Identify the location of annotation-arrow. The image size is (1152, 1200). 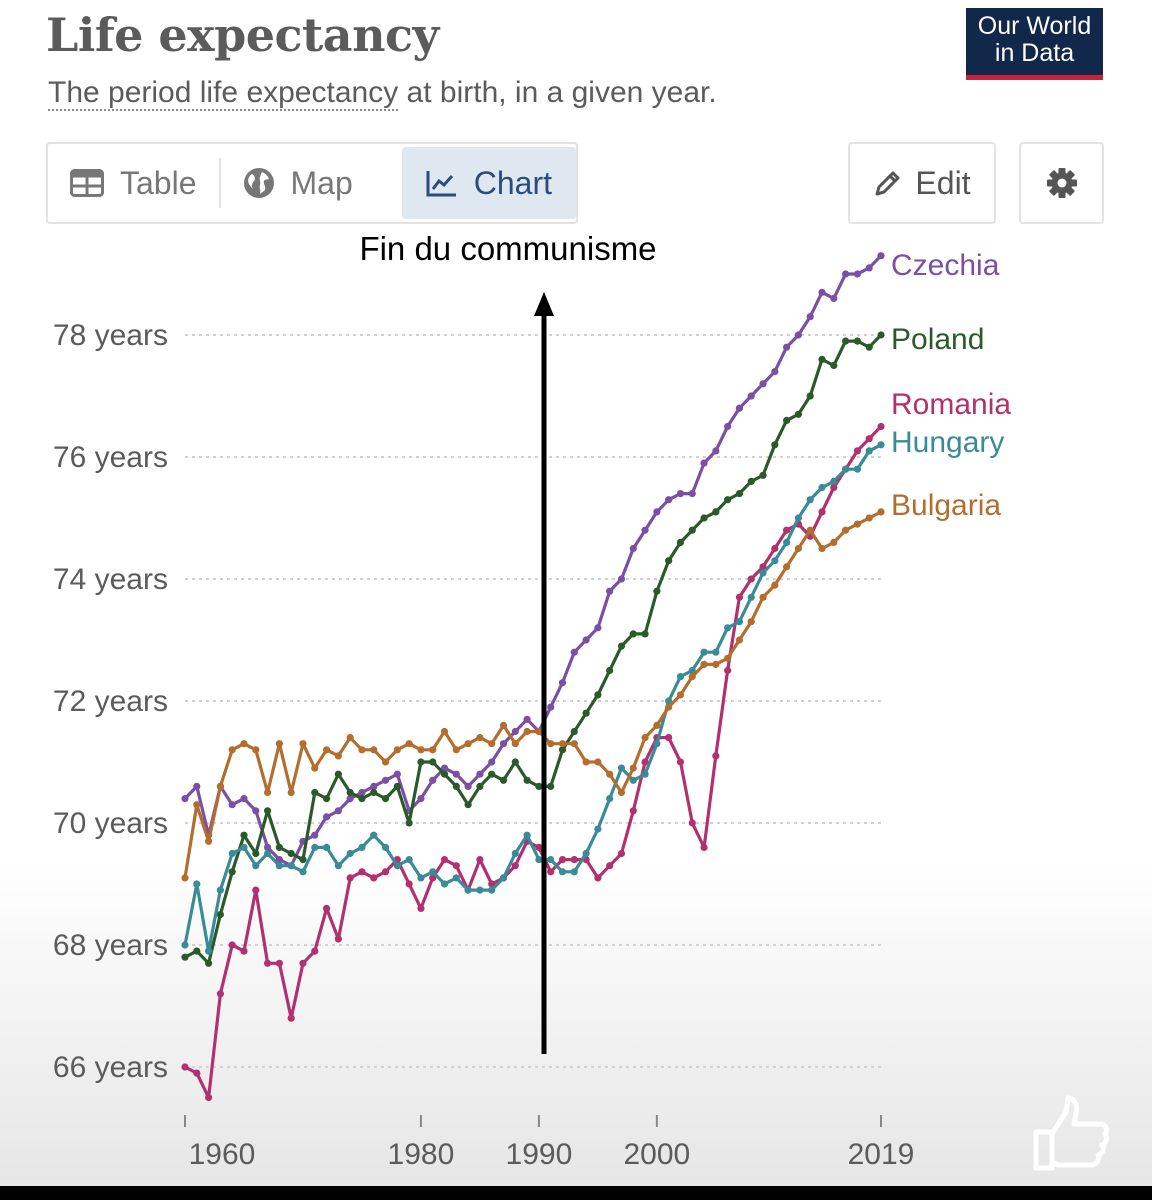
(544, 673).